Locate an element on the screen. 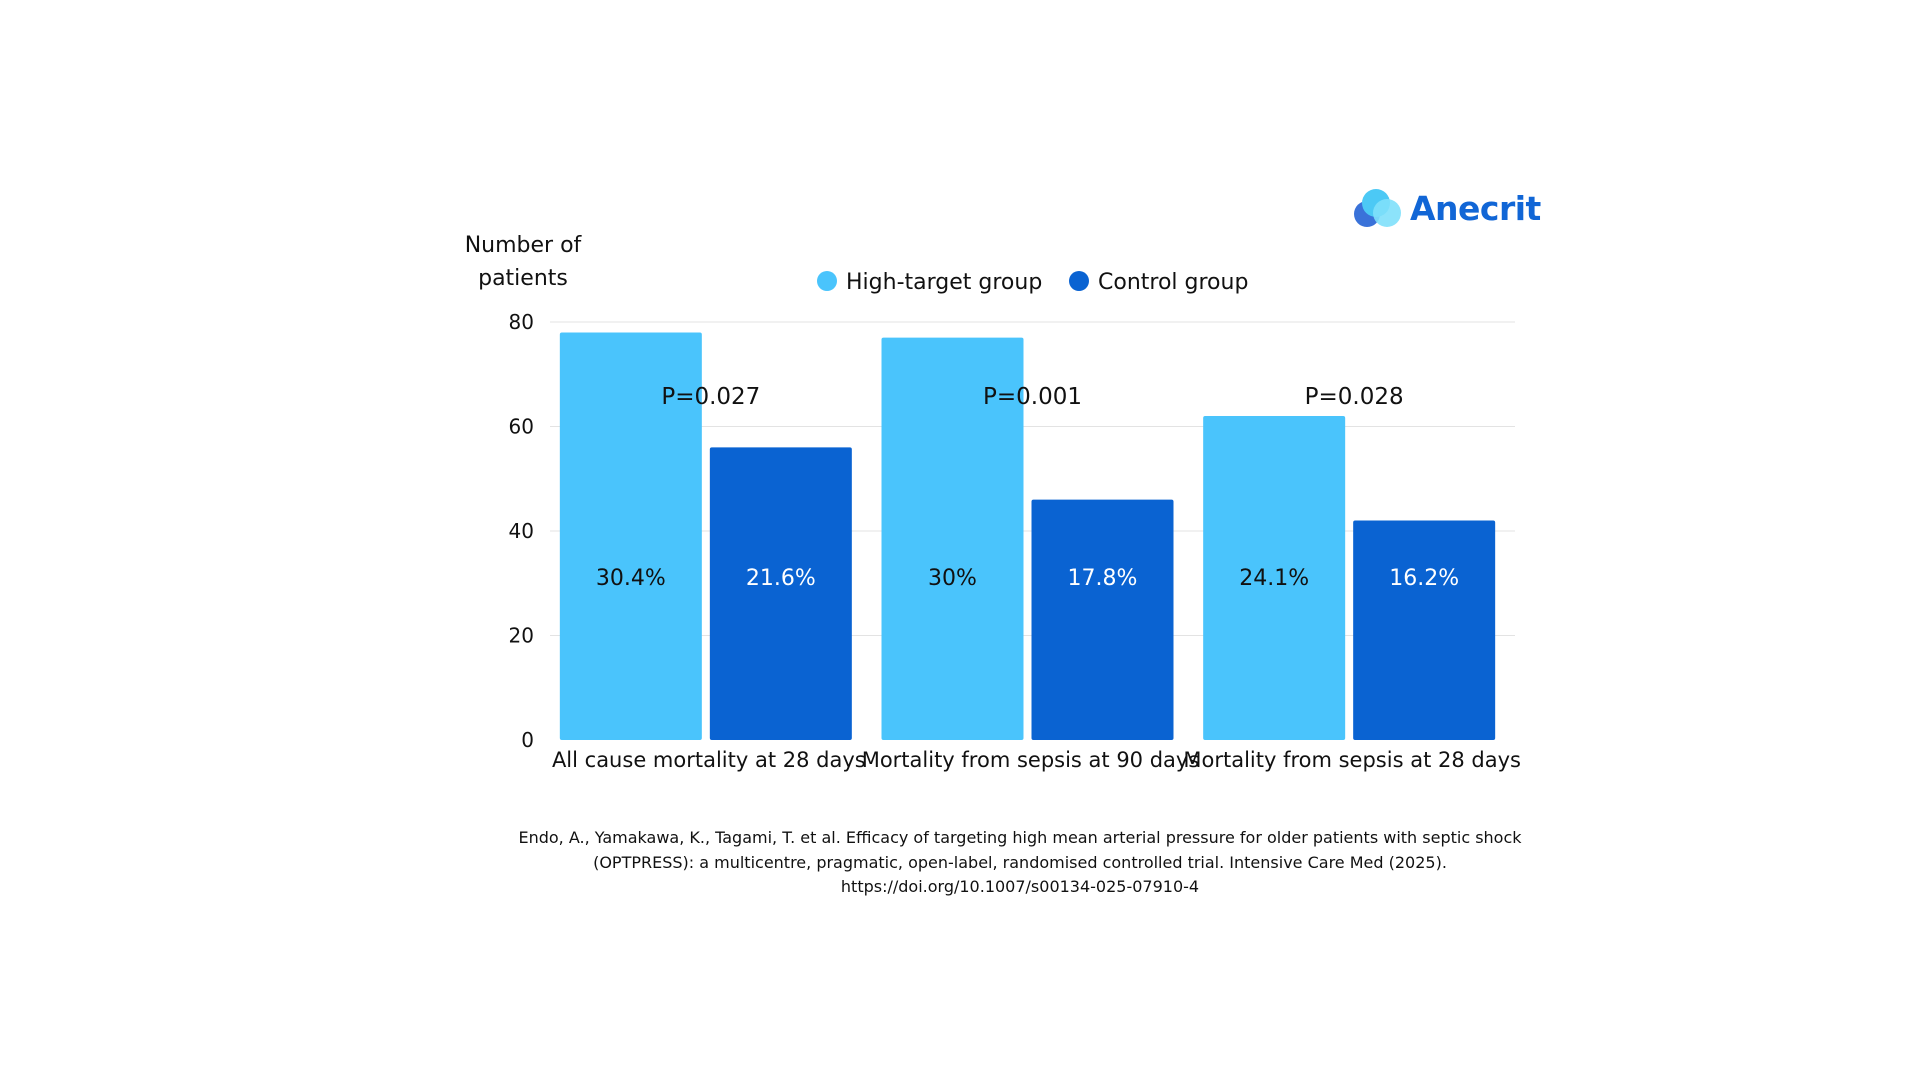  p-value-annotation: P=0.027 is located at coordinates (710, 397).